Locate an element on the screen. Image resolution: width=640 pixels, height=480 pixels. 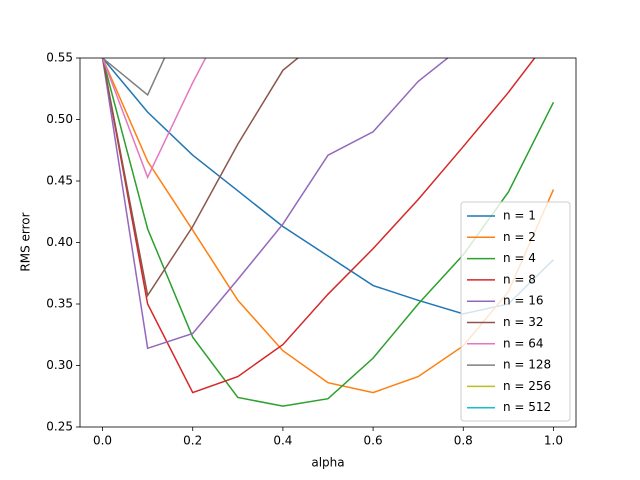
x-tick-label: 0.6 is located at coordinates (373, 441).